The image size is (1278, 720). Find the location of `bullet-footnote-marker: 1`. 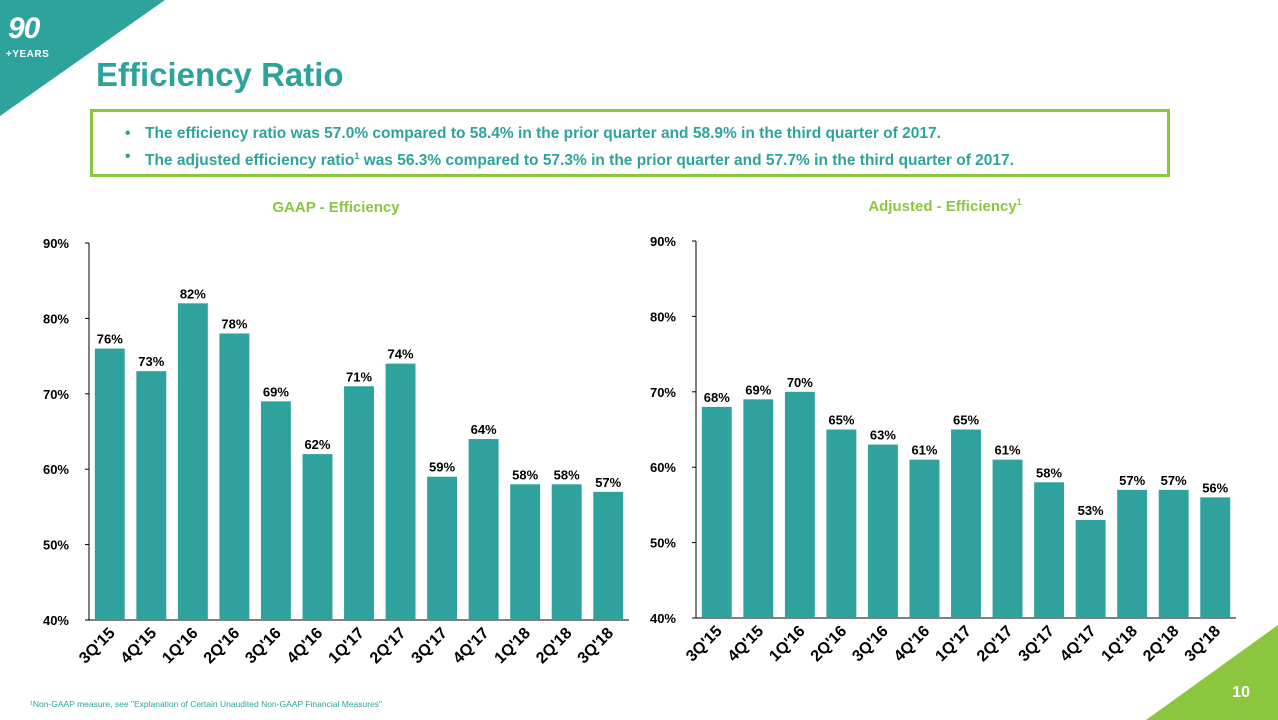

bullet-footnote-marker: 1 is located at coordinates (357, 156).